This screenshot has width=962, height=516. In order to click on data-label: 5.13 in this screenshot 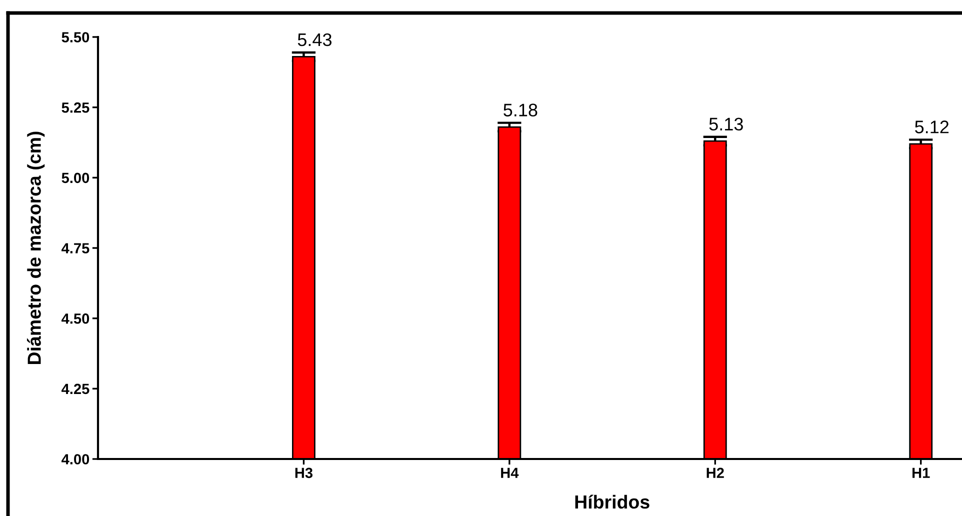, I will do `click(726, 124)`.